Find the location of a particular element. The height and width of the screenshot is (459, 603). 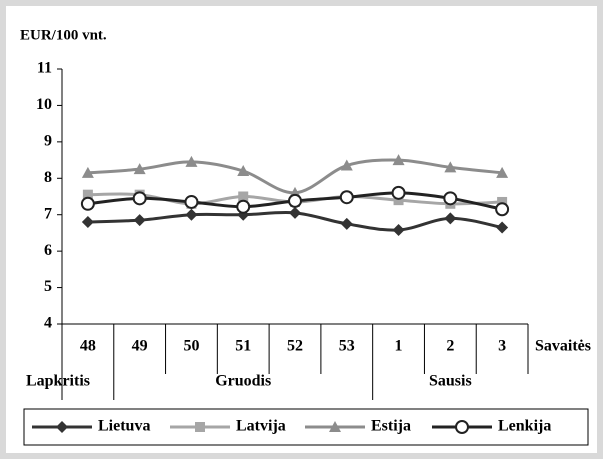

x-group-label: Lapkritis is located at coordinates (58, 381).